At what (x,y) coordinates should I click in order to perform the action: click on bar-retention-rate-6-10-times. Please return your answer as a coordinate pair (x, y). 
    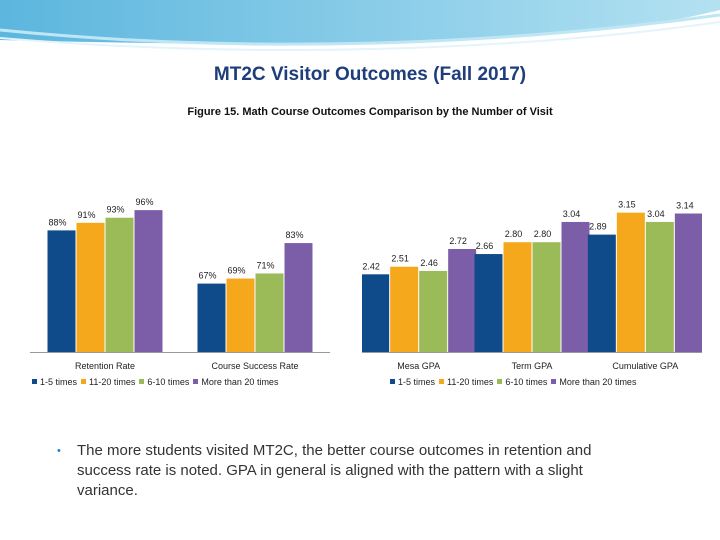
    Looking at the image, I should click on (119, 284).